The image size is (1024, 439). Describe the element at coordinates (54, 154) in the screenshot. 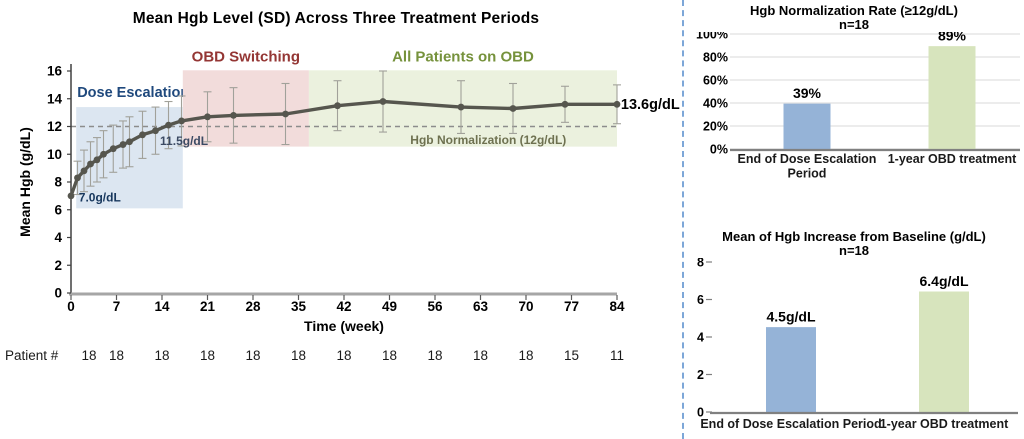

I see `y-tick-label: 10` at that location.